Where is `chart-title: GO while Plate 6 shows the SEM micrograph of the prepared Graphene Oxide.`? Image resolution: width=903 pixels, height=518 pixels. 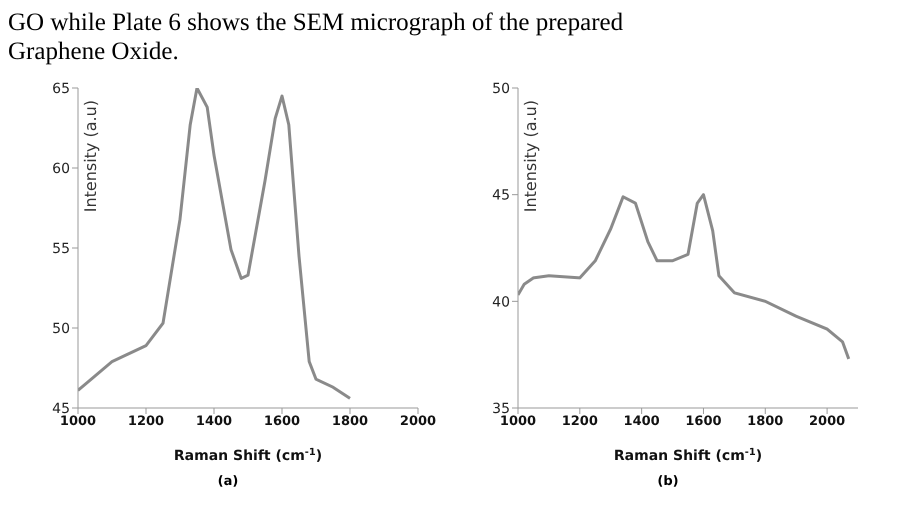
chart-title: GO while Plate 6 shows the SEM micrograph of the prepared Graphene Oxide. is located at coordinates (316, 37).